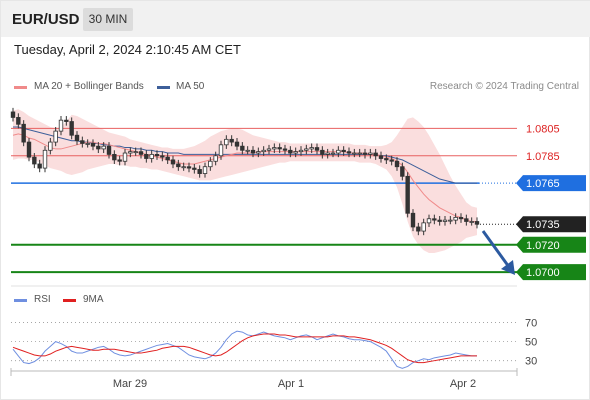 The height and width of the screenshot is (400, 590). Describe the element at coordinates (42, 299) in the screenshot. I see `legend-rsi-label: RSI` at that location.